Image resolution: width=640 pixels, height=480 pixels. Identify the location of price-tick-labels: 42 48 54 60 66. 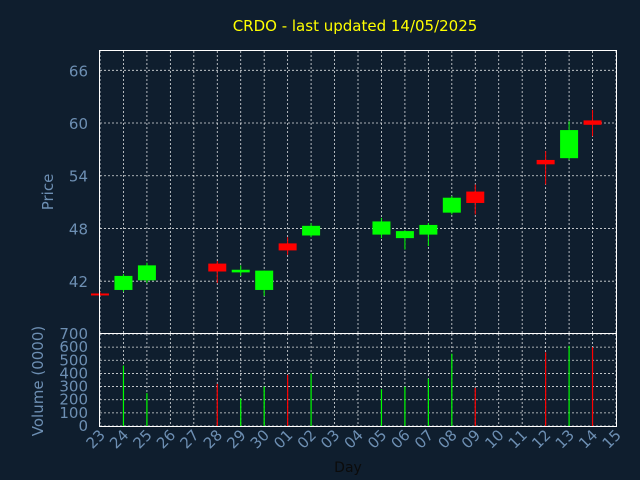
(78, 176).